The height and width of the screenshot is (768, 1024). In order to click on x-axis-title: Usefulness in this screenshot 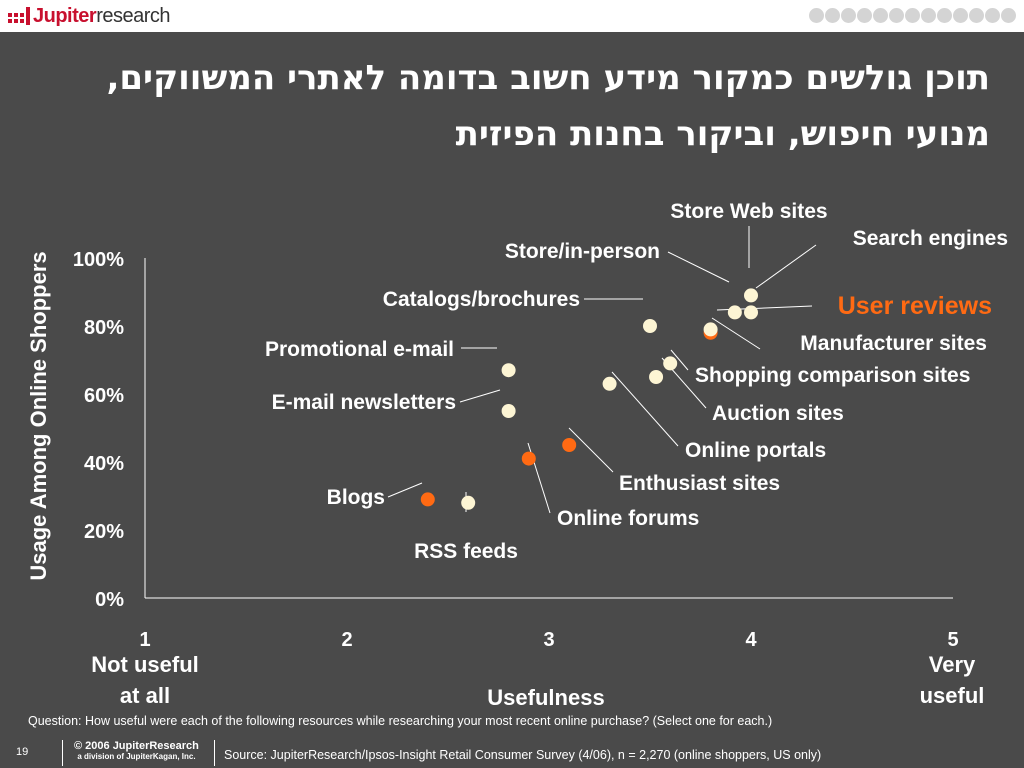, I will do `click(545, 697)`.